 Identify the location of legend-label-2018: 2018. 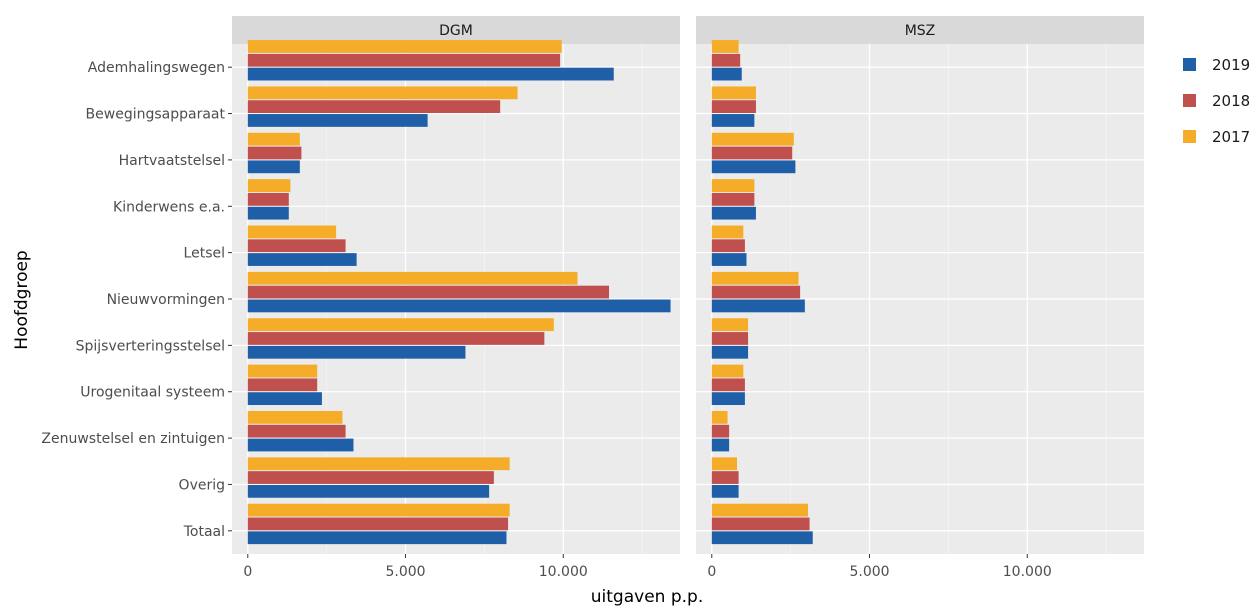
(1231, 101).